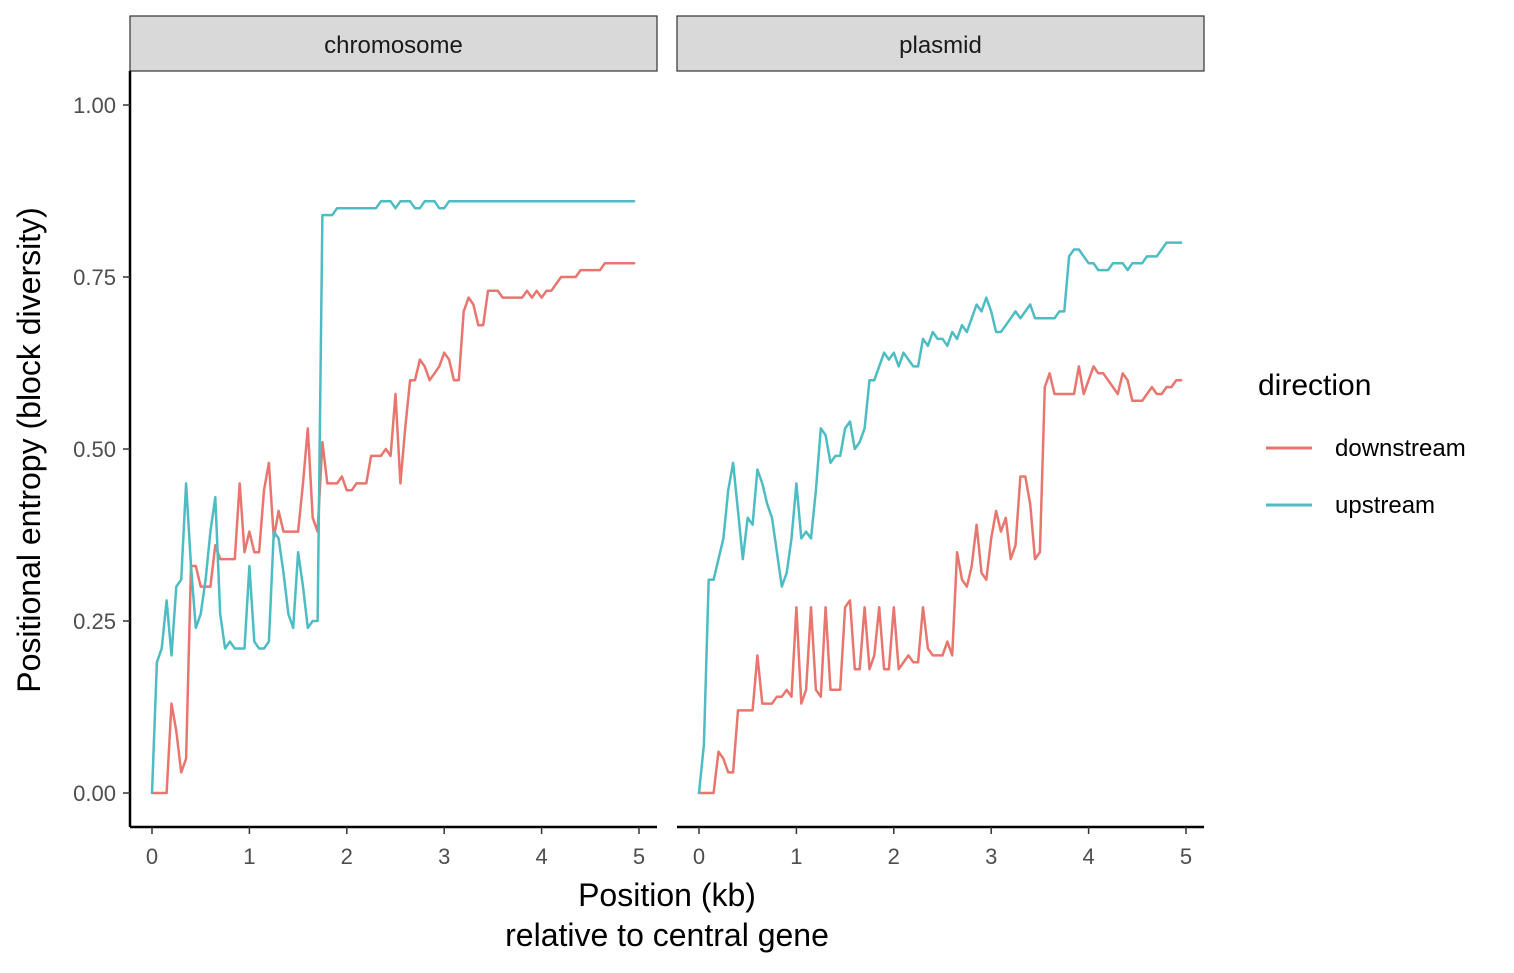 Image resolution: width=1514 pixels, height=973 pixels. I want to click on y-axis-title: Positional entropy (block diversity), so click(29, 450).